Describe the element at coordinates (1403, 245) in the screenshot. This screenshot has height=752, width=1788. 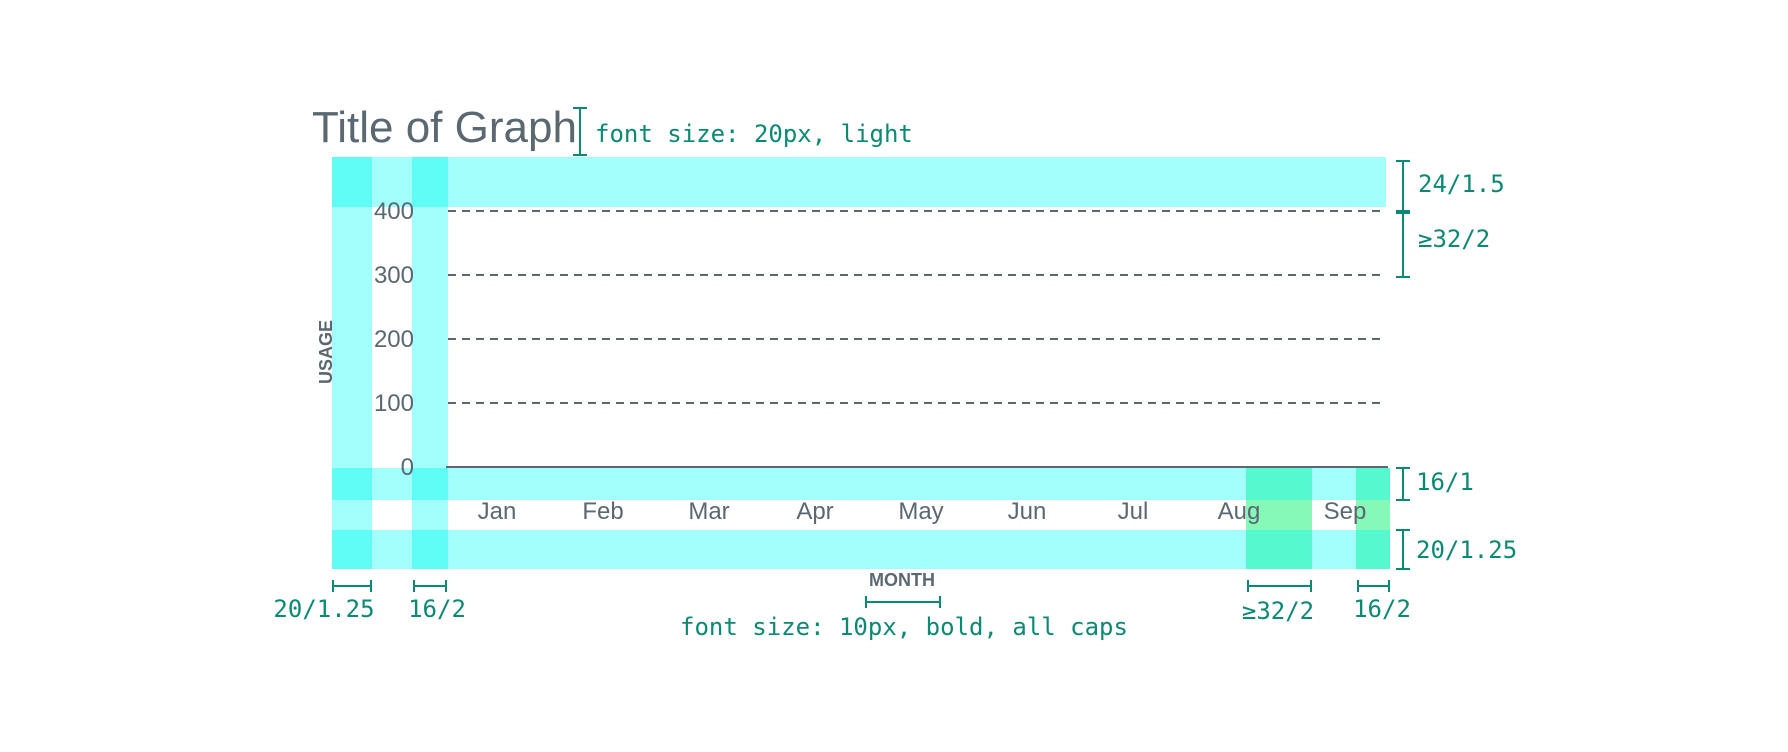
I see `grid-spacing-dimension` at that location.